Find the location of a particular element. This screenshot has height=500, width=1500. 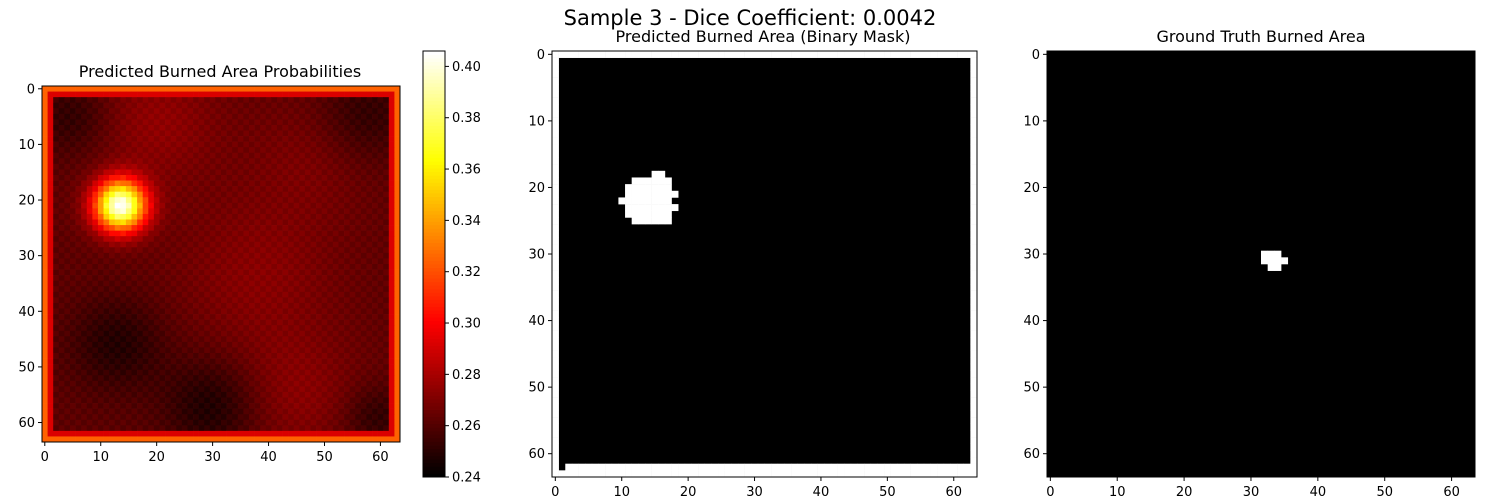

colorbar-tick-label: 0.24 is located at coordinates (466, 478).